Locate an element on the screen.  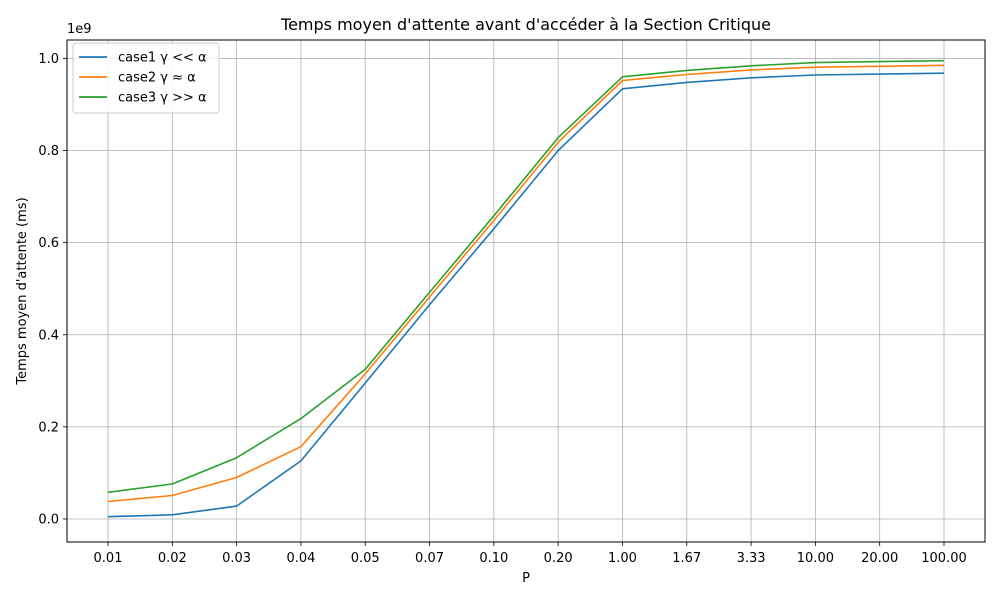
x-tick-label: 0.07 is located at coordinates (429, 558).